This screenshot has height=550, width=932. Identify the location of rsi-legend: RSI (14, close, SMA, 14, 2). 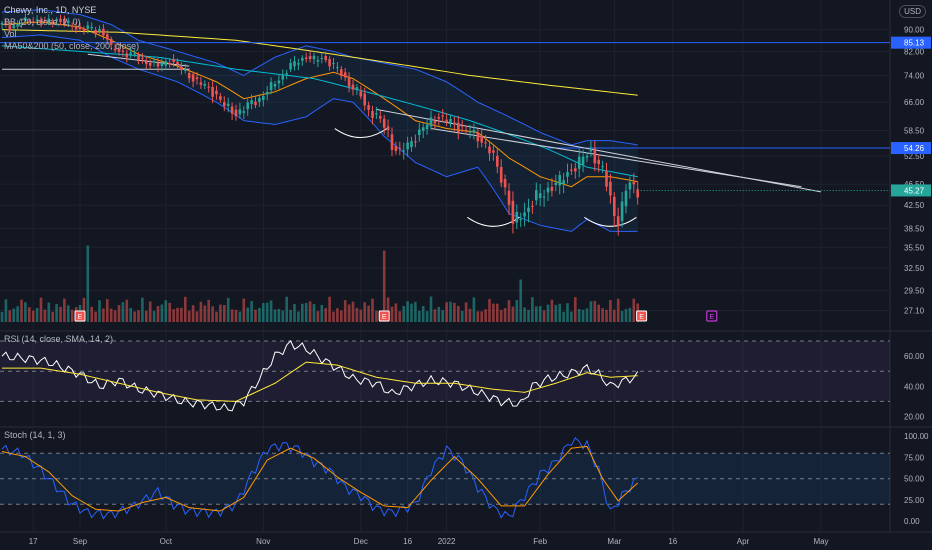
(59, 339).